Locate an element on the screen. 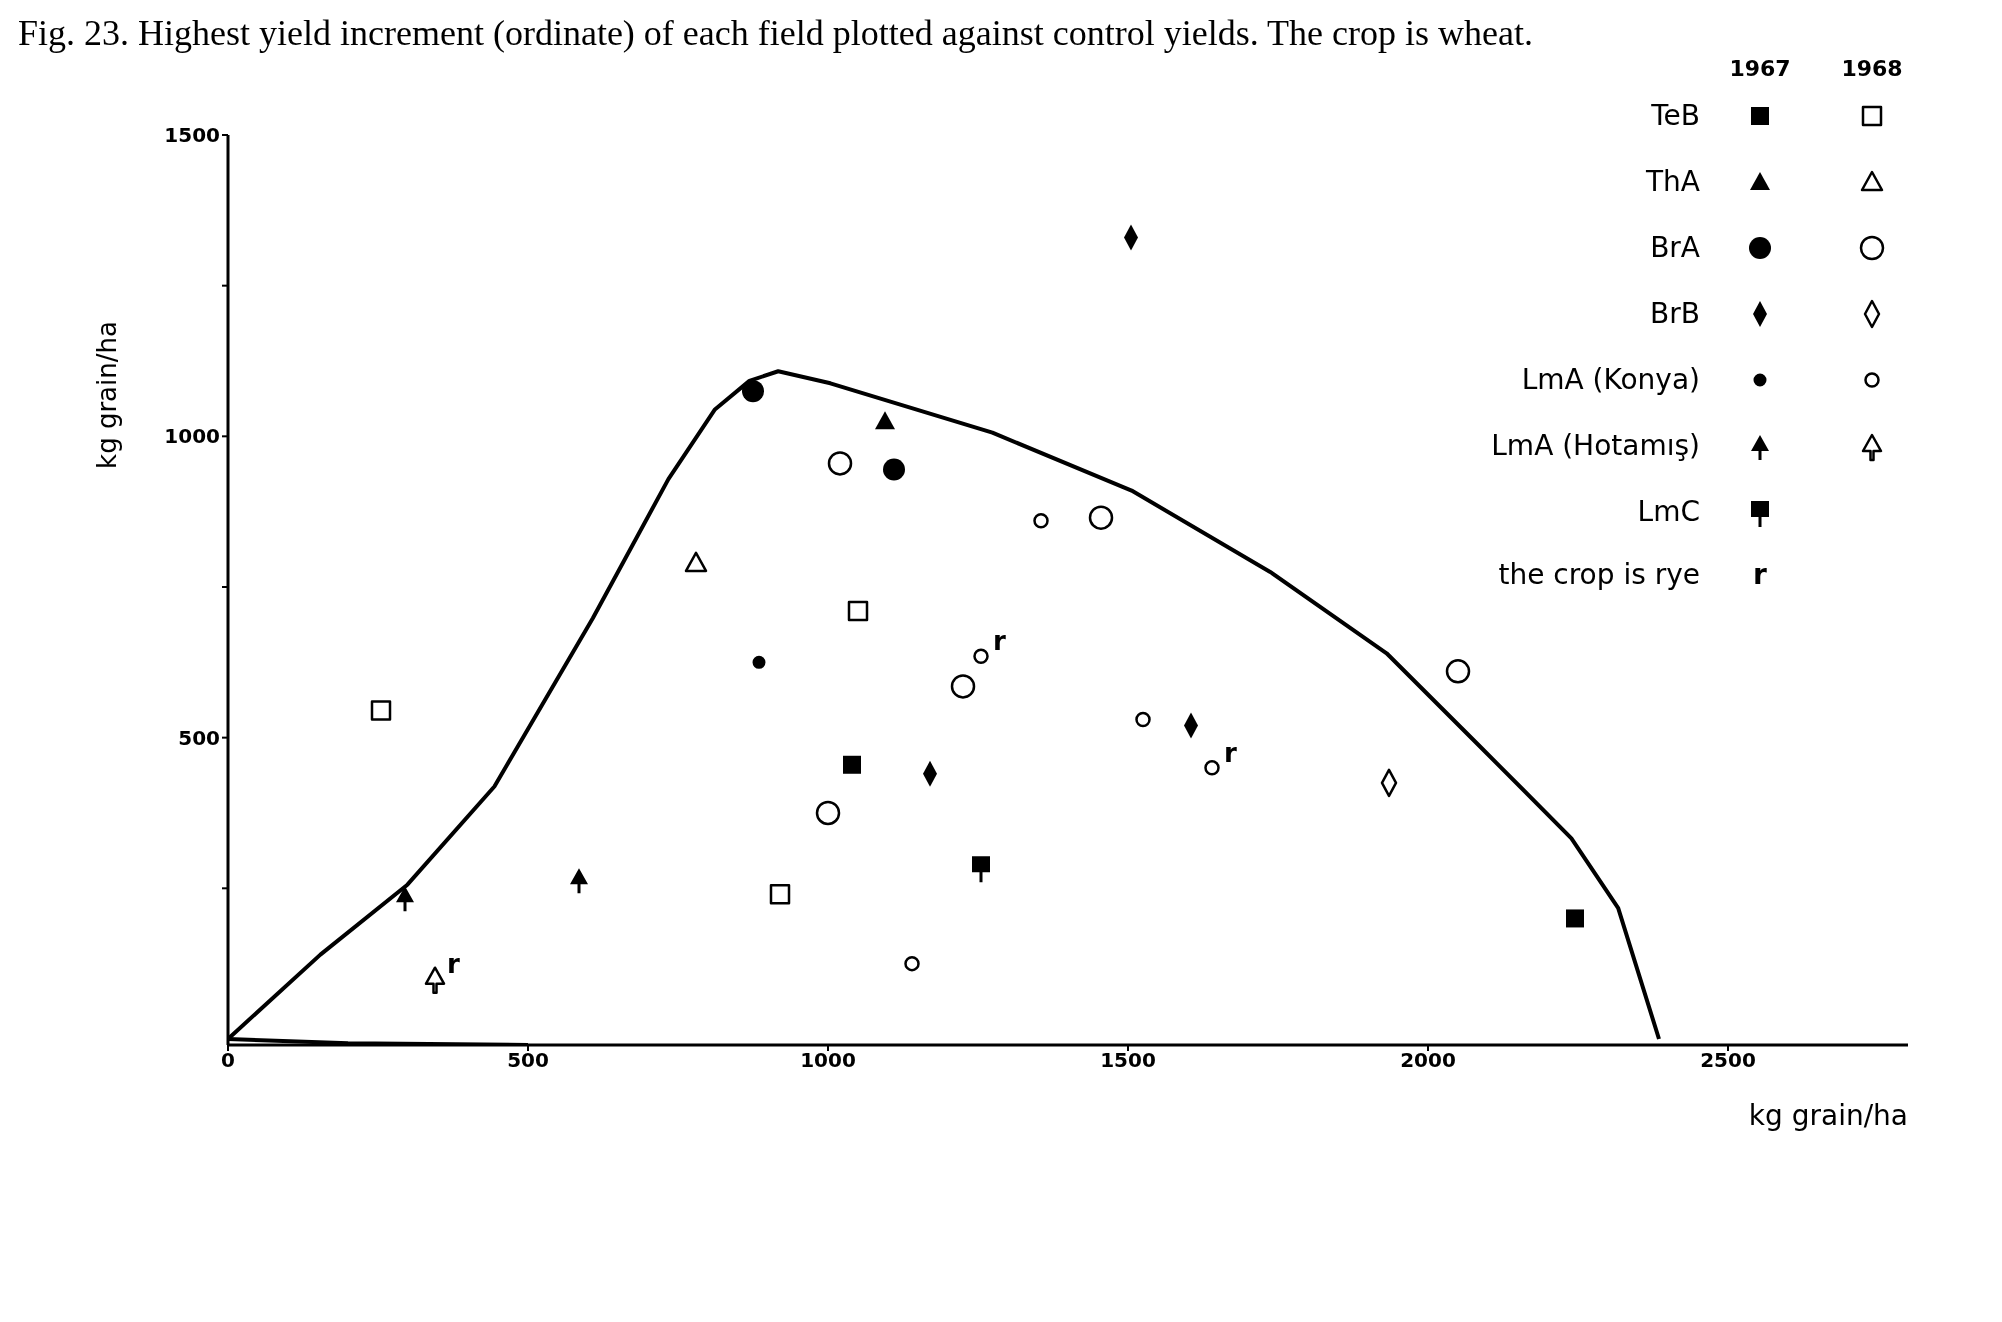 Image resolution: width=2002 pixels, height=1322 pixels. y-tick-label: 1000 is located at coordinates (192, 436).